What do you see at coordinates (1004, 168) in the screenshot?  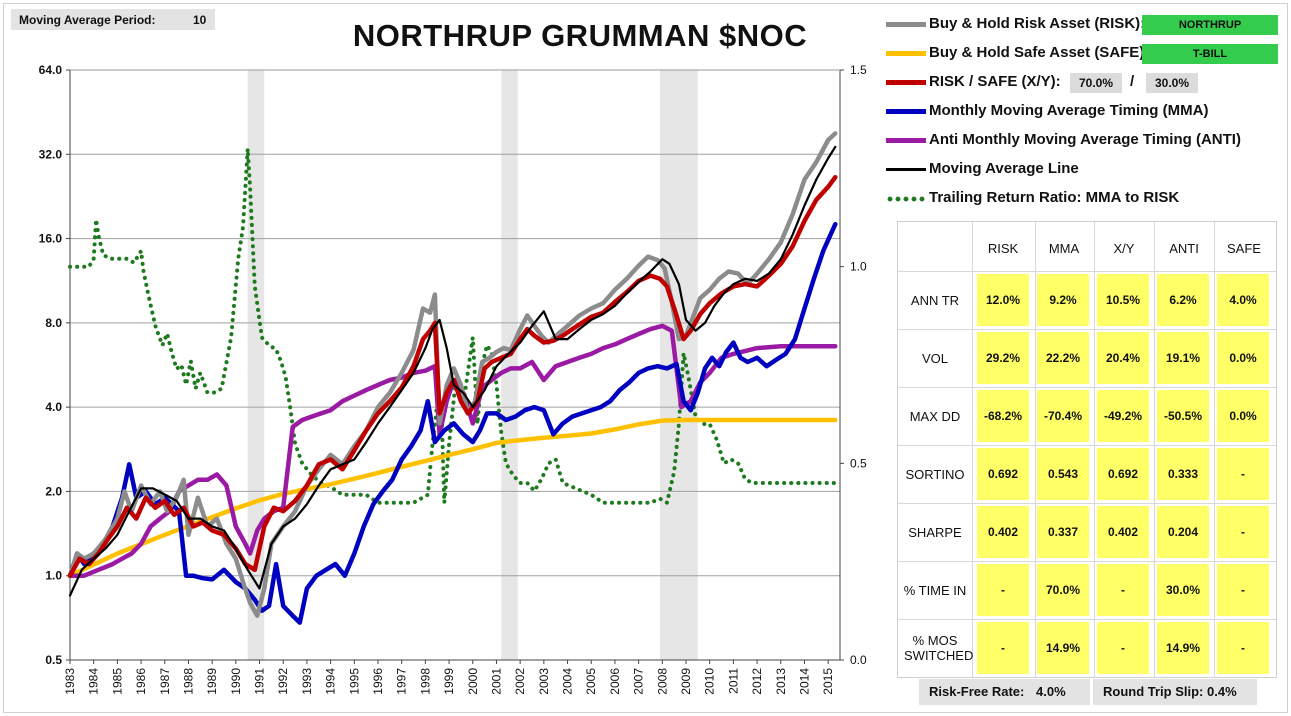 I see `legend-label-ma: Moving Average Line` at bounding box center [1004, 168].